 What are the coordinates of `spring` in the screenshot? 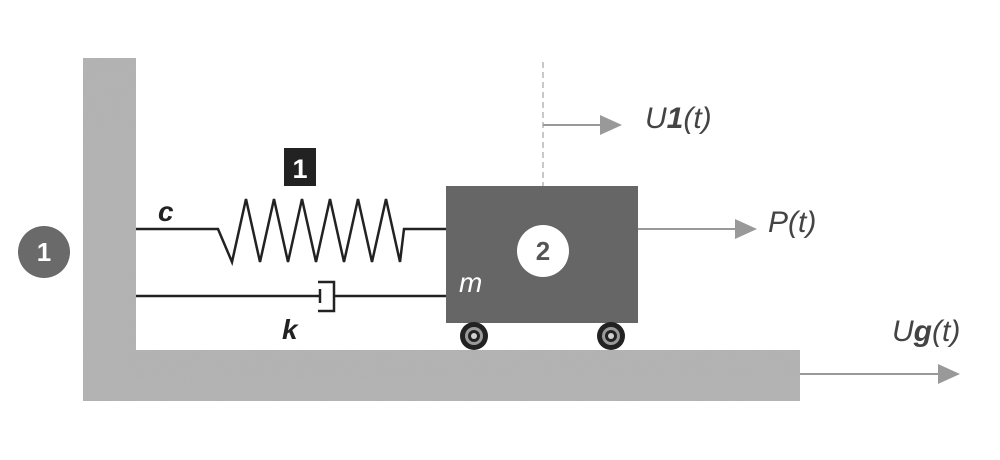 It's located at (291, 232).